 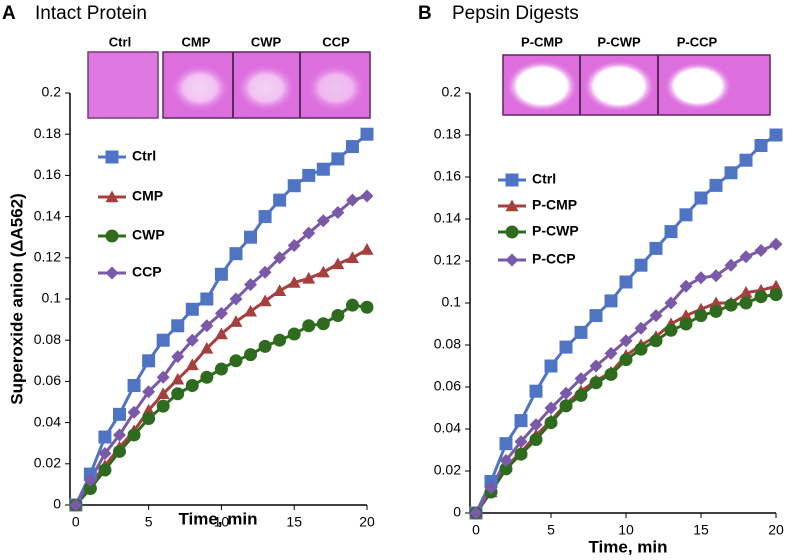 What do you see at coordinates (447, 386) in the screenshot?
I see `y-tick-label: 0.06` at bounding box center [447, 386].